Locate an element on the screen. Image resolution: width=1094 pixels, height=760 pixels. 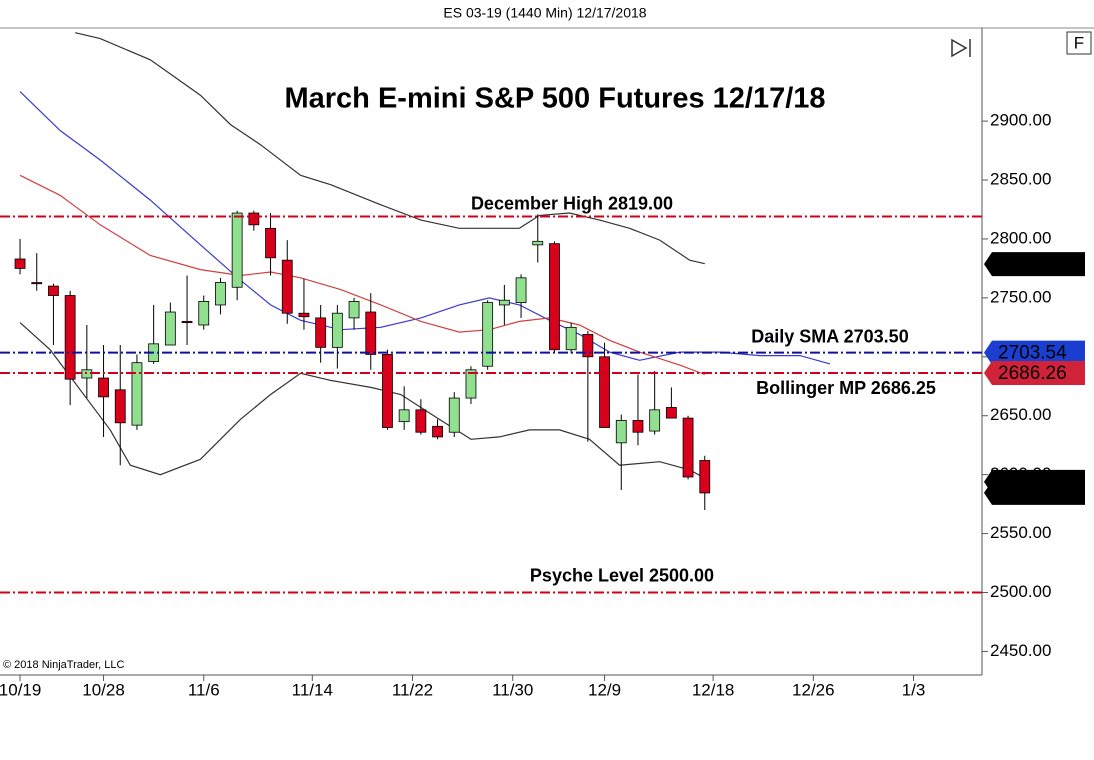
level-label: Psyche Level 2500.00 is located at coordinates (622, 575).